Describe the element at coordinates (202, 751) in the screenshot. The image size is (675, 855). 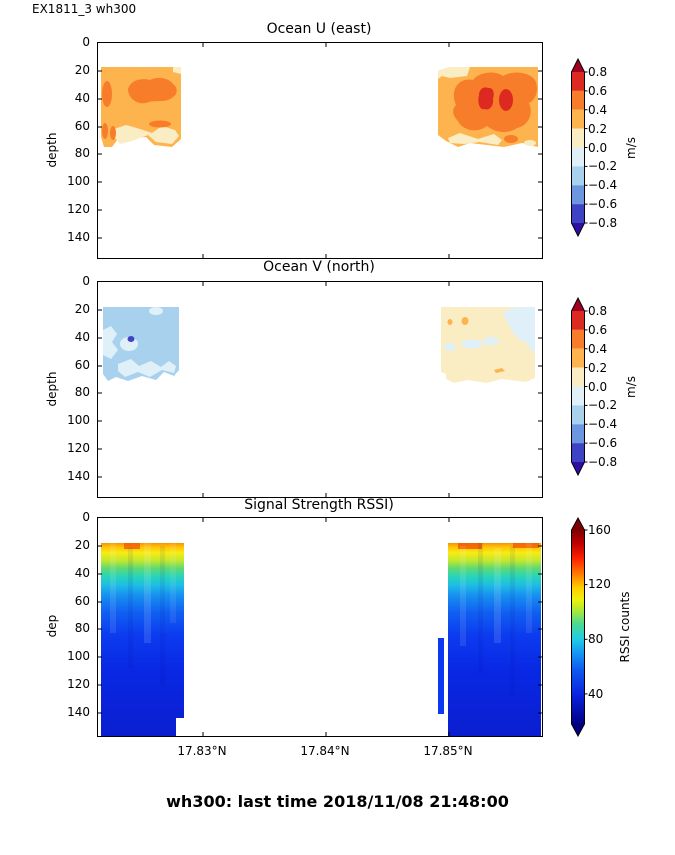
I see `xtick-label: 17.83°N` at that location.